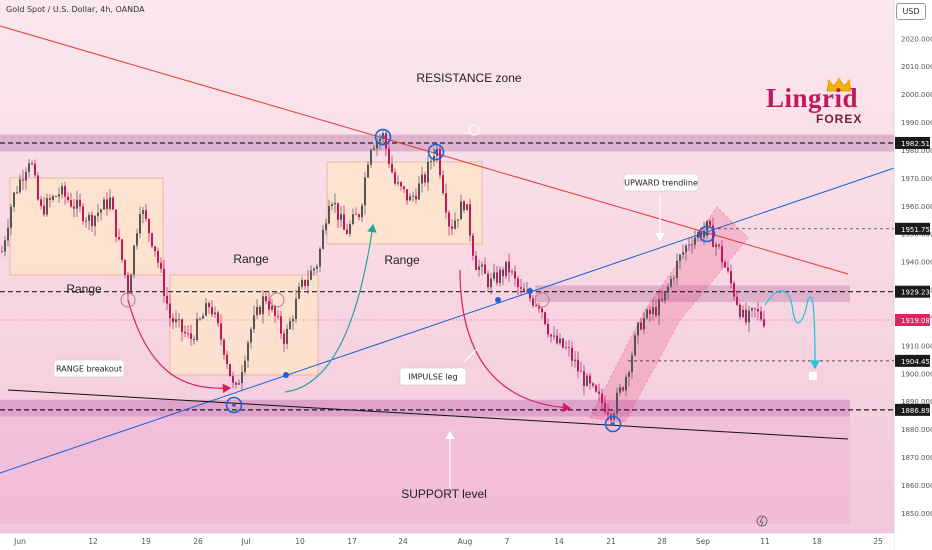 Image resolution: width=932 pixels, height=550 pixels. What do you see at coordinates (436, 152) in the screenshot?
I see `pivot-circle` at bounding box center [436, 152].